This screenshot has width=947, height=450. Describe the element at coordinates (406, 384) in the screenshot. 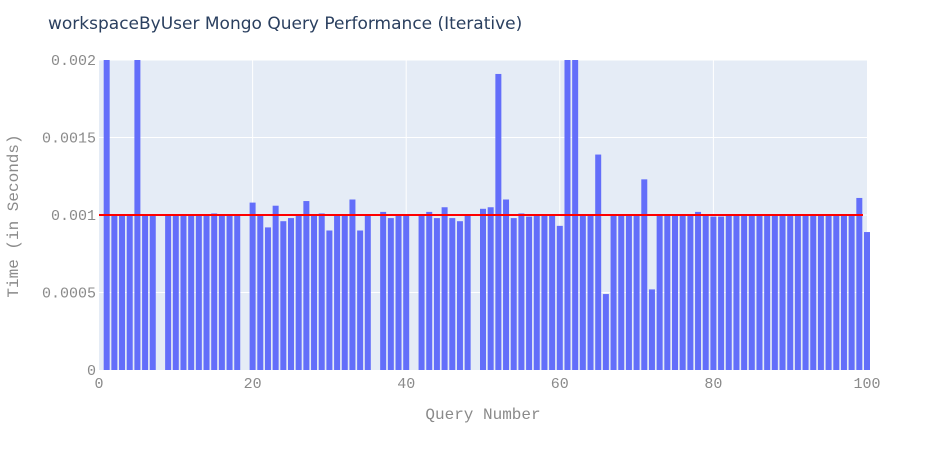

I see `x-tick-label: 40` at that location.